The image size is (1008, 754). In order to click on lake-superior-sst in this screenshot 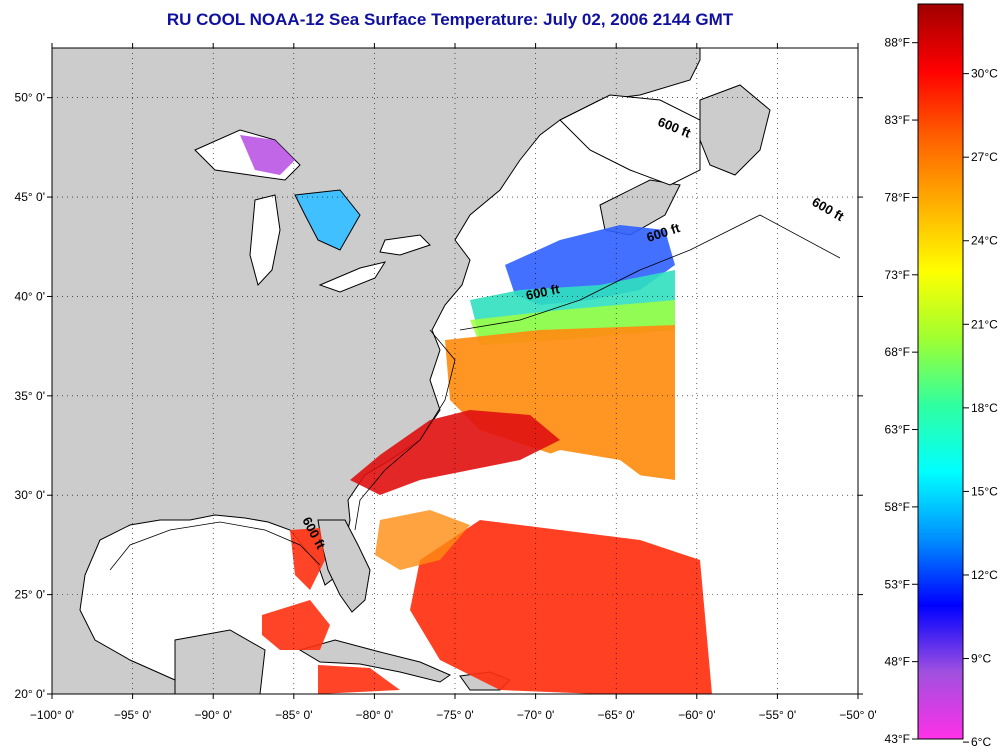, I will do `click(267, 155)`.